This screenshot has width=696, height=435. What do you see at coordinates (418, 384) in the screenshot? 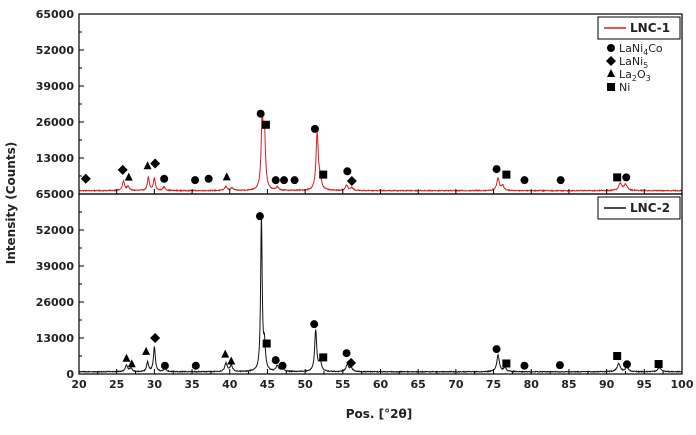
I see `x-tick-label: 65` at bounding box center [418, 384].